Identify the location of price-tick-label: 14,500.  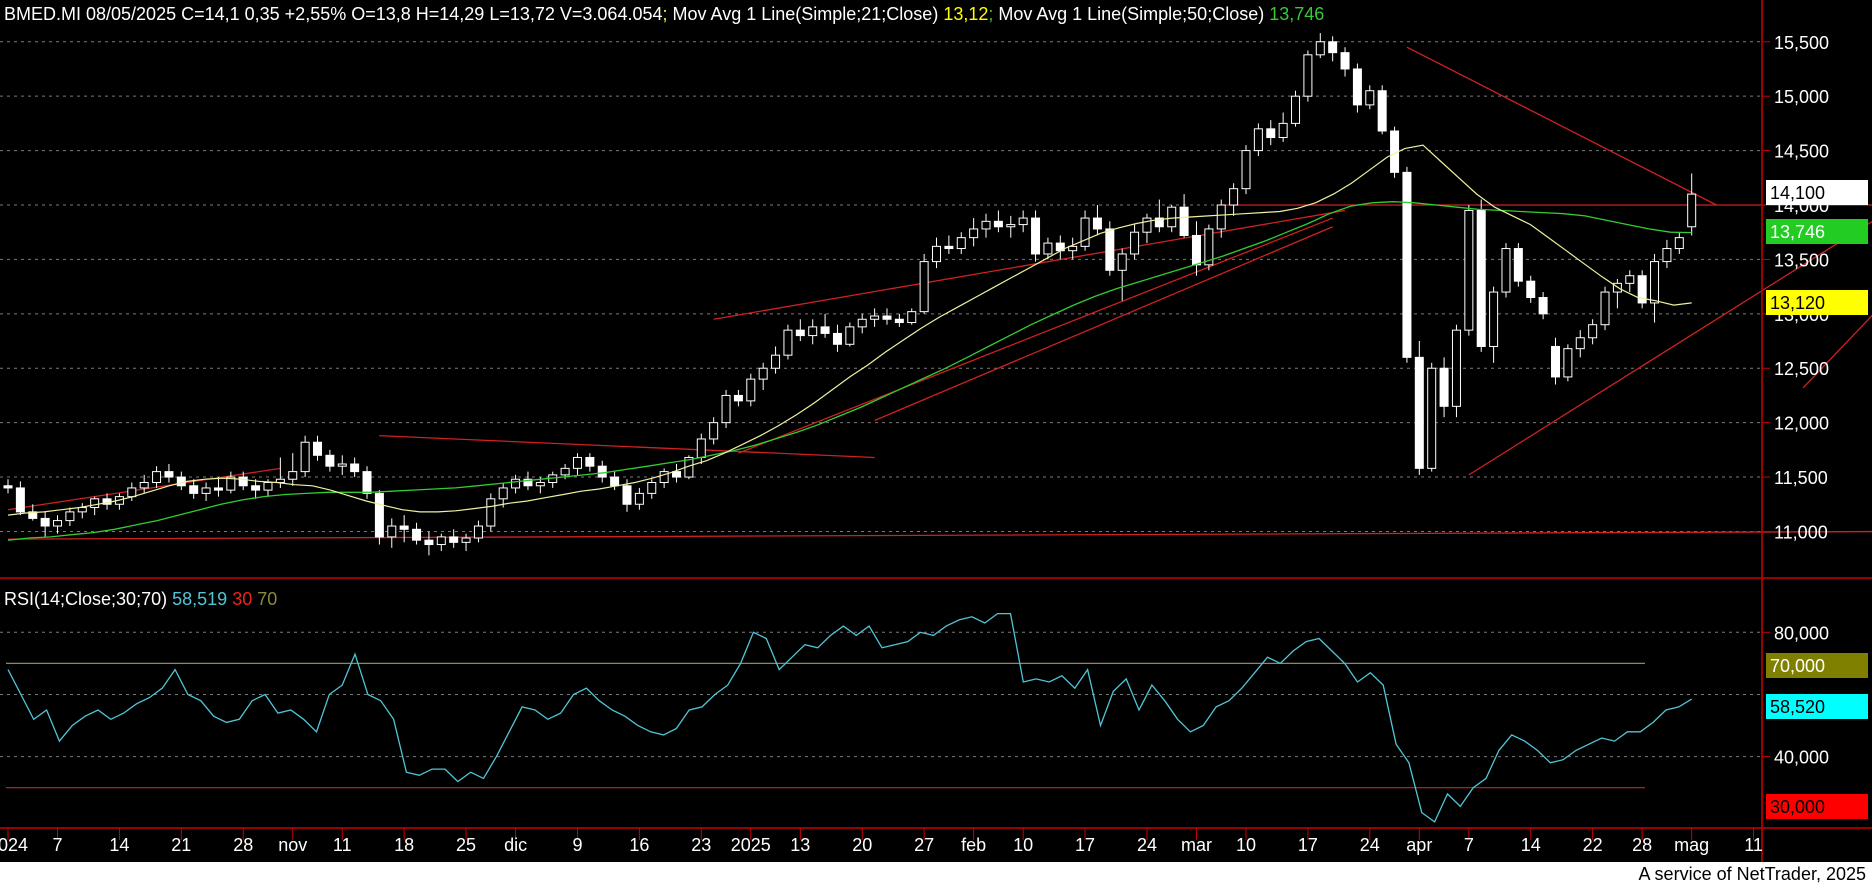
(1801, 152).